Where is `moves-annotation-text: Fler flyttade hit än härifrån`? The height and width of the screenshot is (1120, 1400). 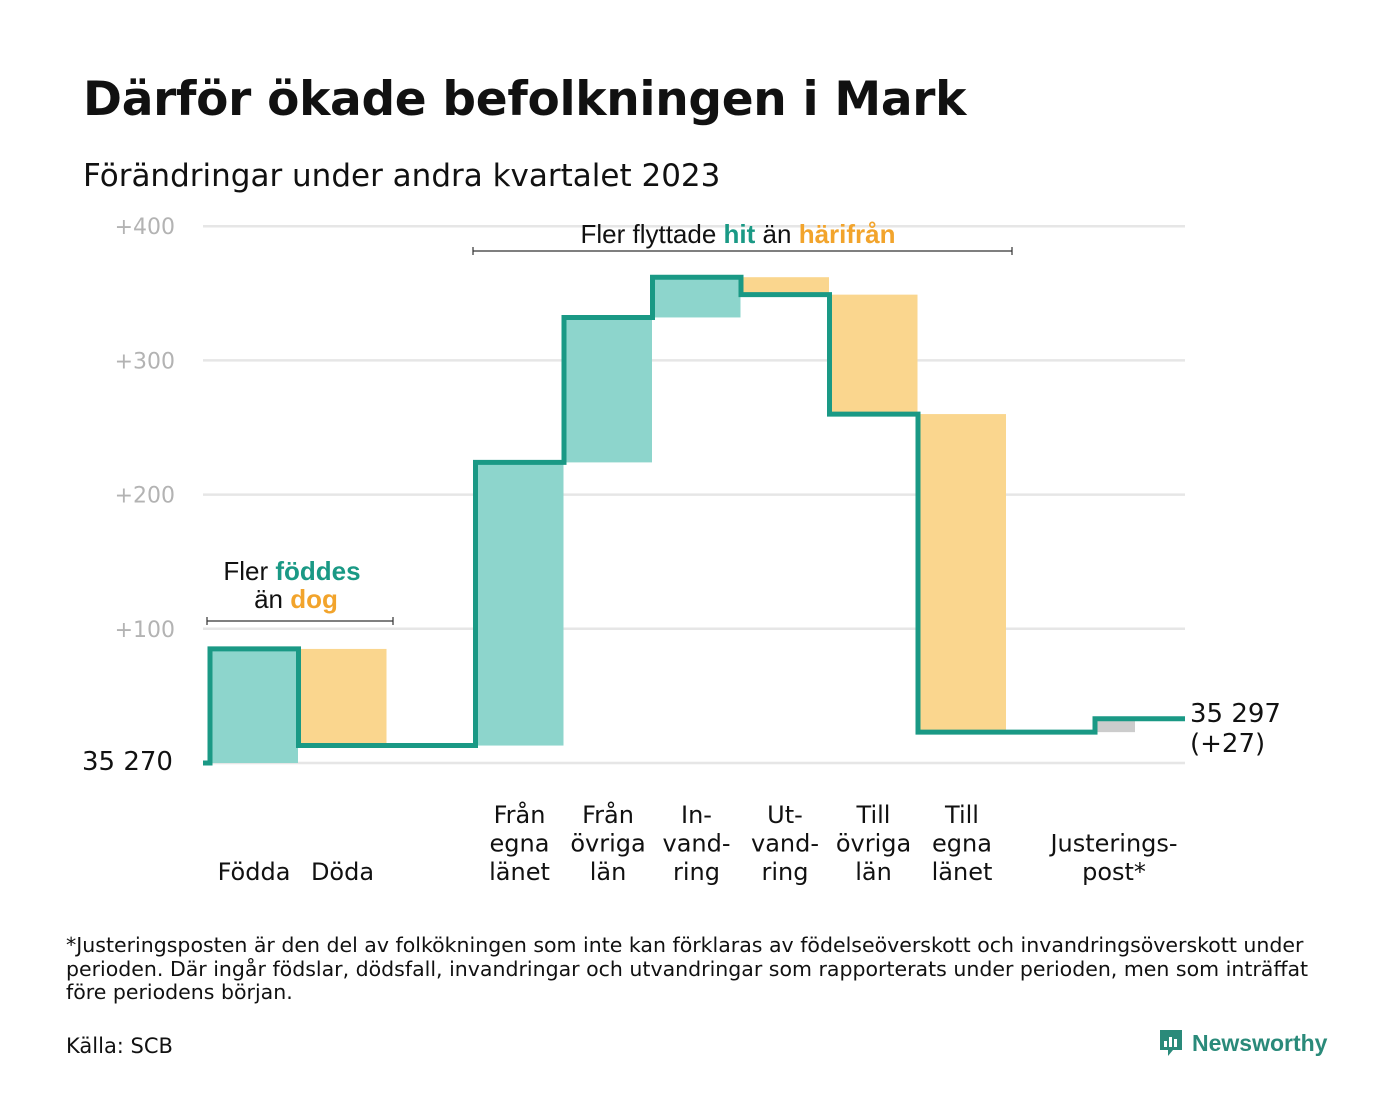
moves-annotation-text: Fler flyttade hit än härifrån is located at coordinates (737, 234).